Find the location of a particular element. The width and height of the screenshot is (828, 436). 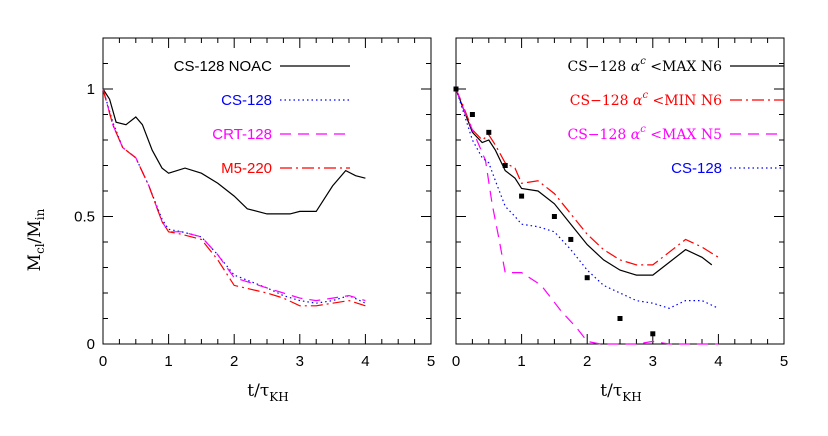

legend-label: CS-128 NOAC is located at coordinates (223, 66).